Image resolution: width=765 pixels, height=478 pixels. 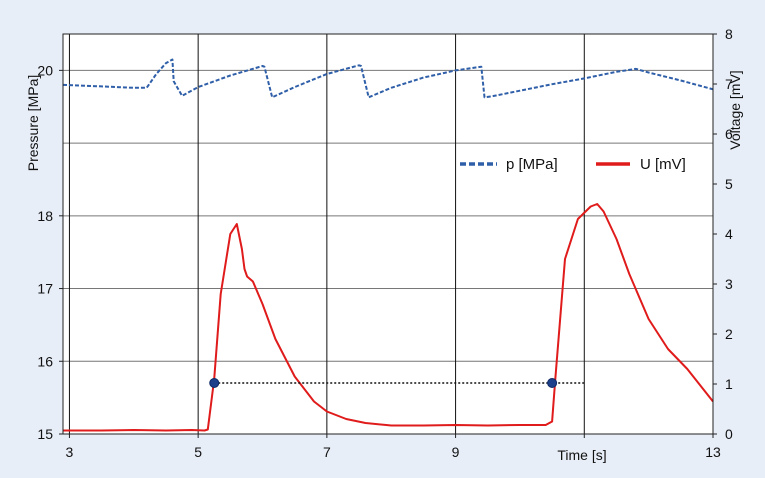 I want to click on x-tick-label: 7, so click(x=327, y=452).